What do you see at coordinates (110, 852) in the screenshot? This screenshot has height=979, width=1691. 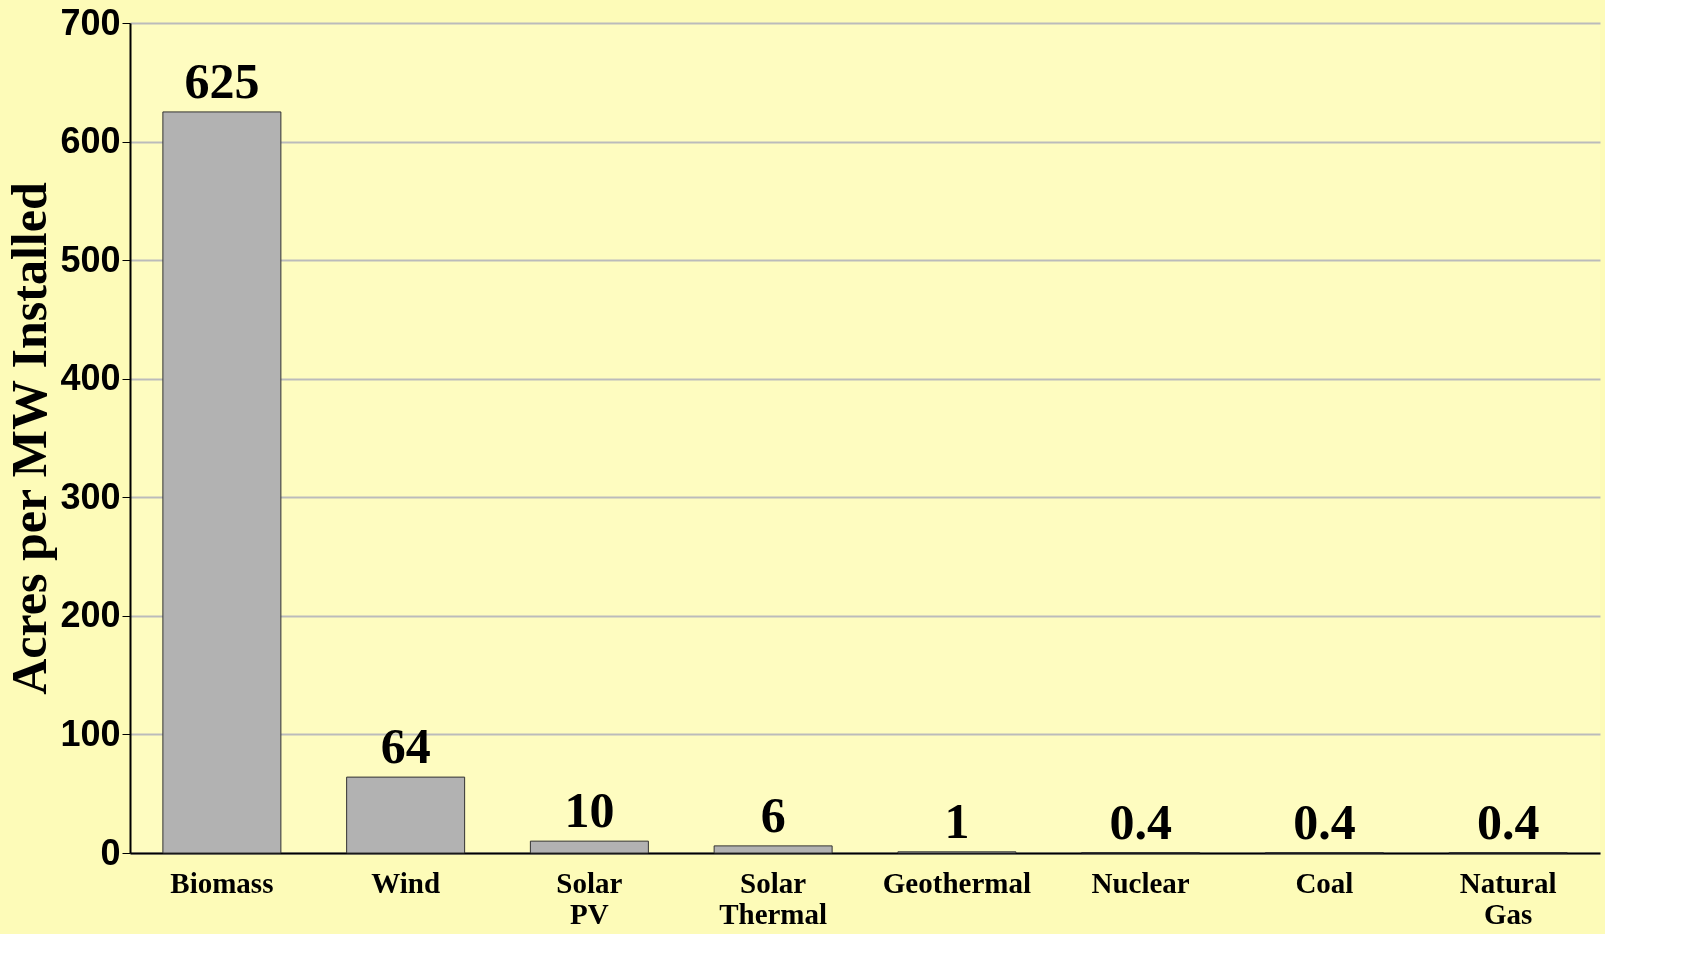 I see `y-tick-label: 0` at bounding box center [110, 852].